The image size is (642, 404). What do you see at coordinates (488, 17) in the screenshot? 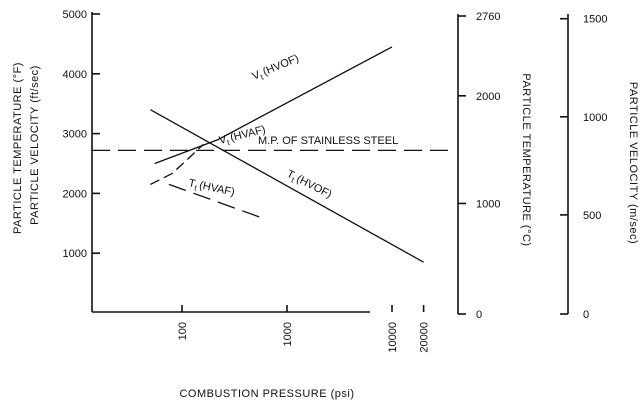
I see `r1-tick-label-2760: 2760` at bounding box center [488, 17].